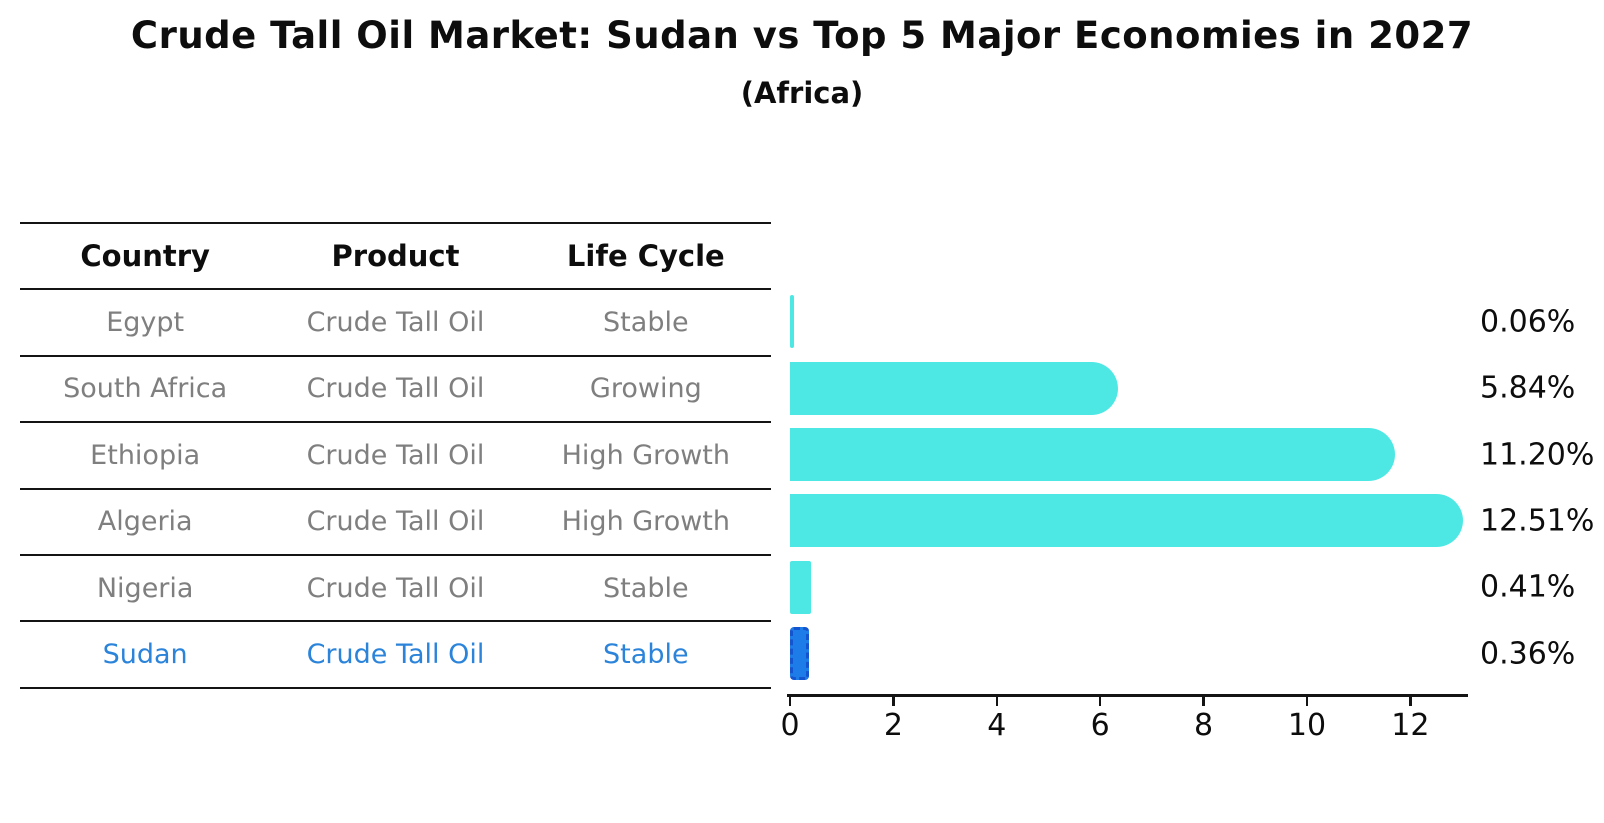  I want to click on bar-sudan-highlighted, so click(799, 654).